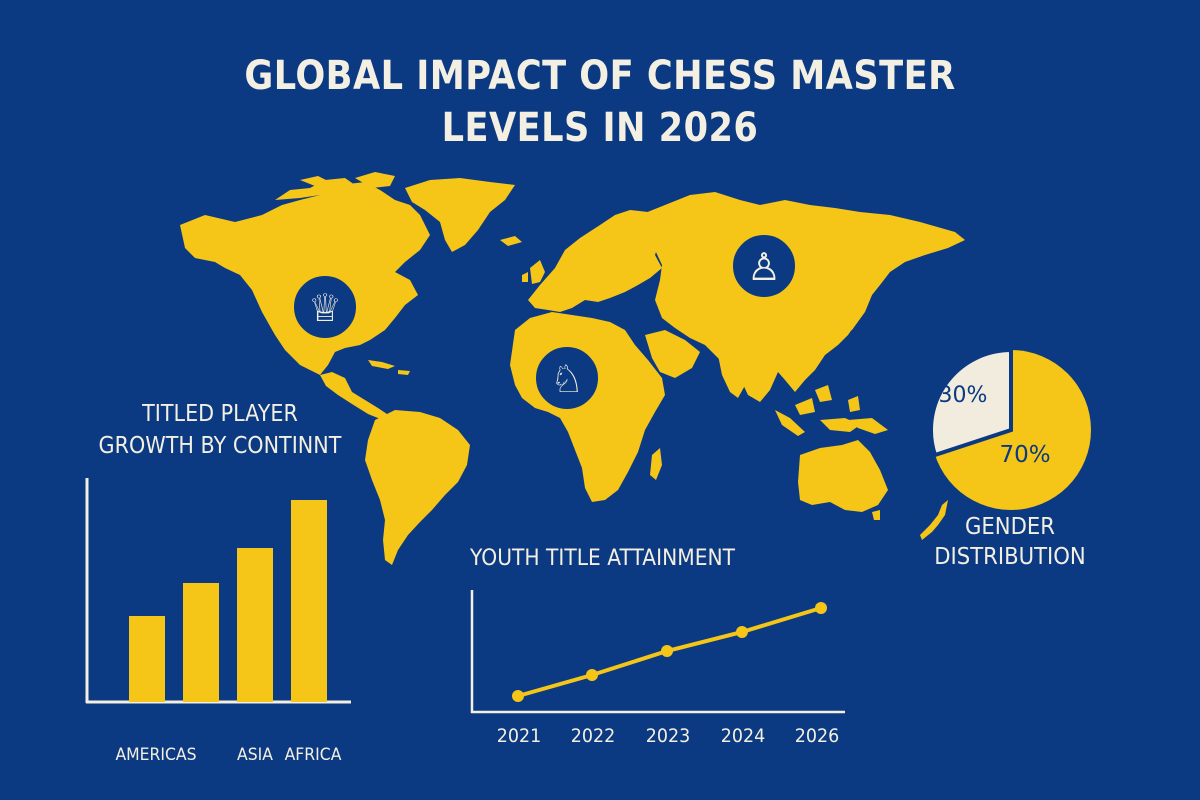 This screenshot has height=800, width=1200. What do you see at coordinates (220, 414) in the screenshot?
I see `bar-chart-title-line-1: TITLED PLAYER` at bounding box center [220, 414].